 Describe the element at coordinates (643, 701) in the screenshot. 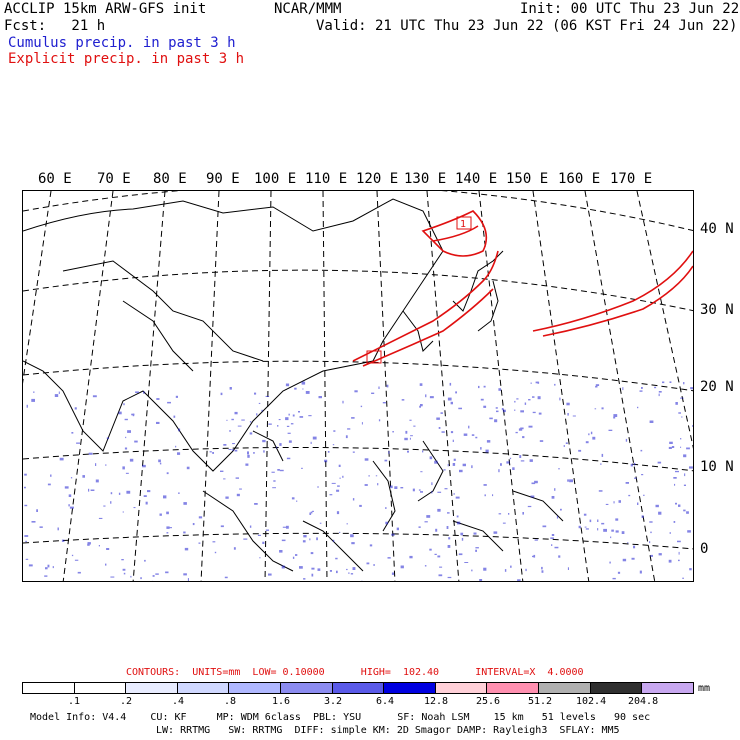

I see `colorbar-label: 204.8` at that location.